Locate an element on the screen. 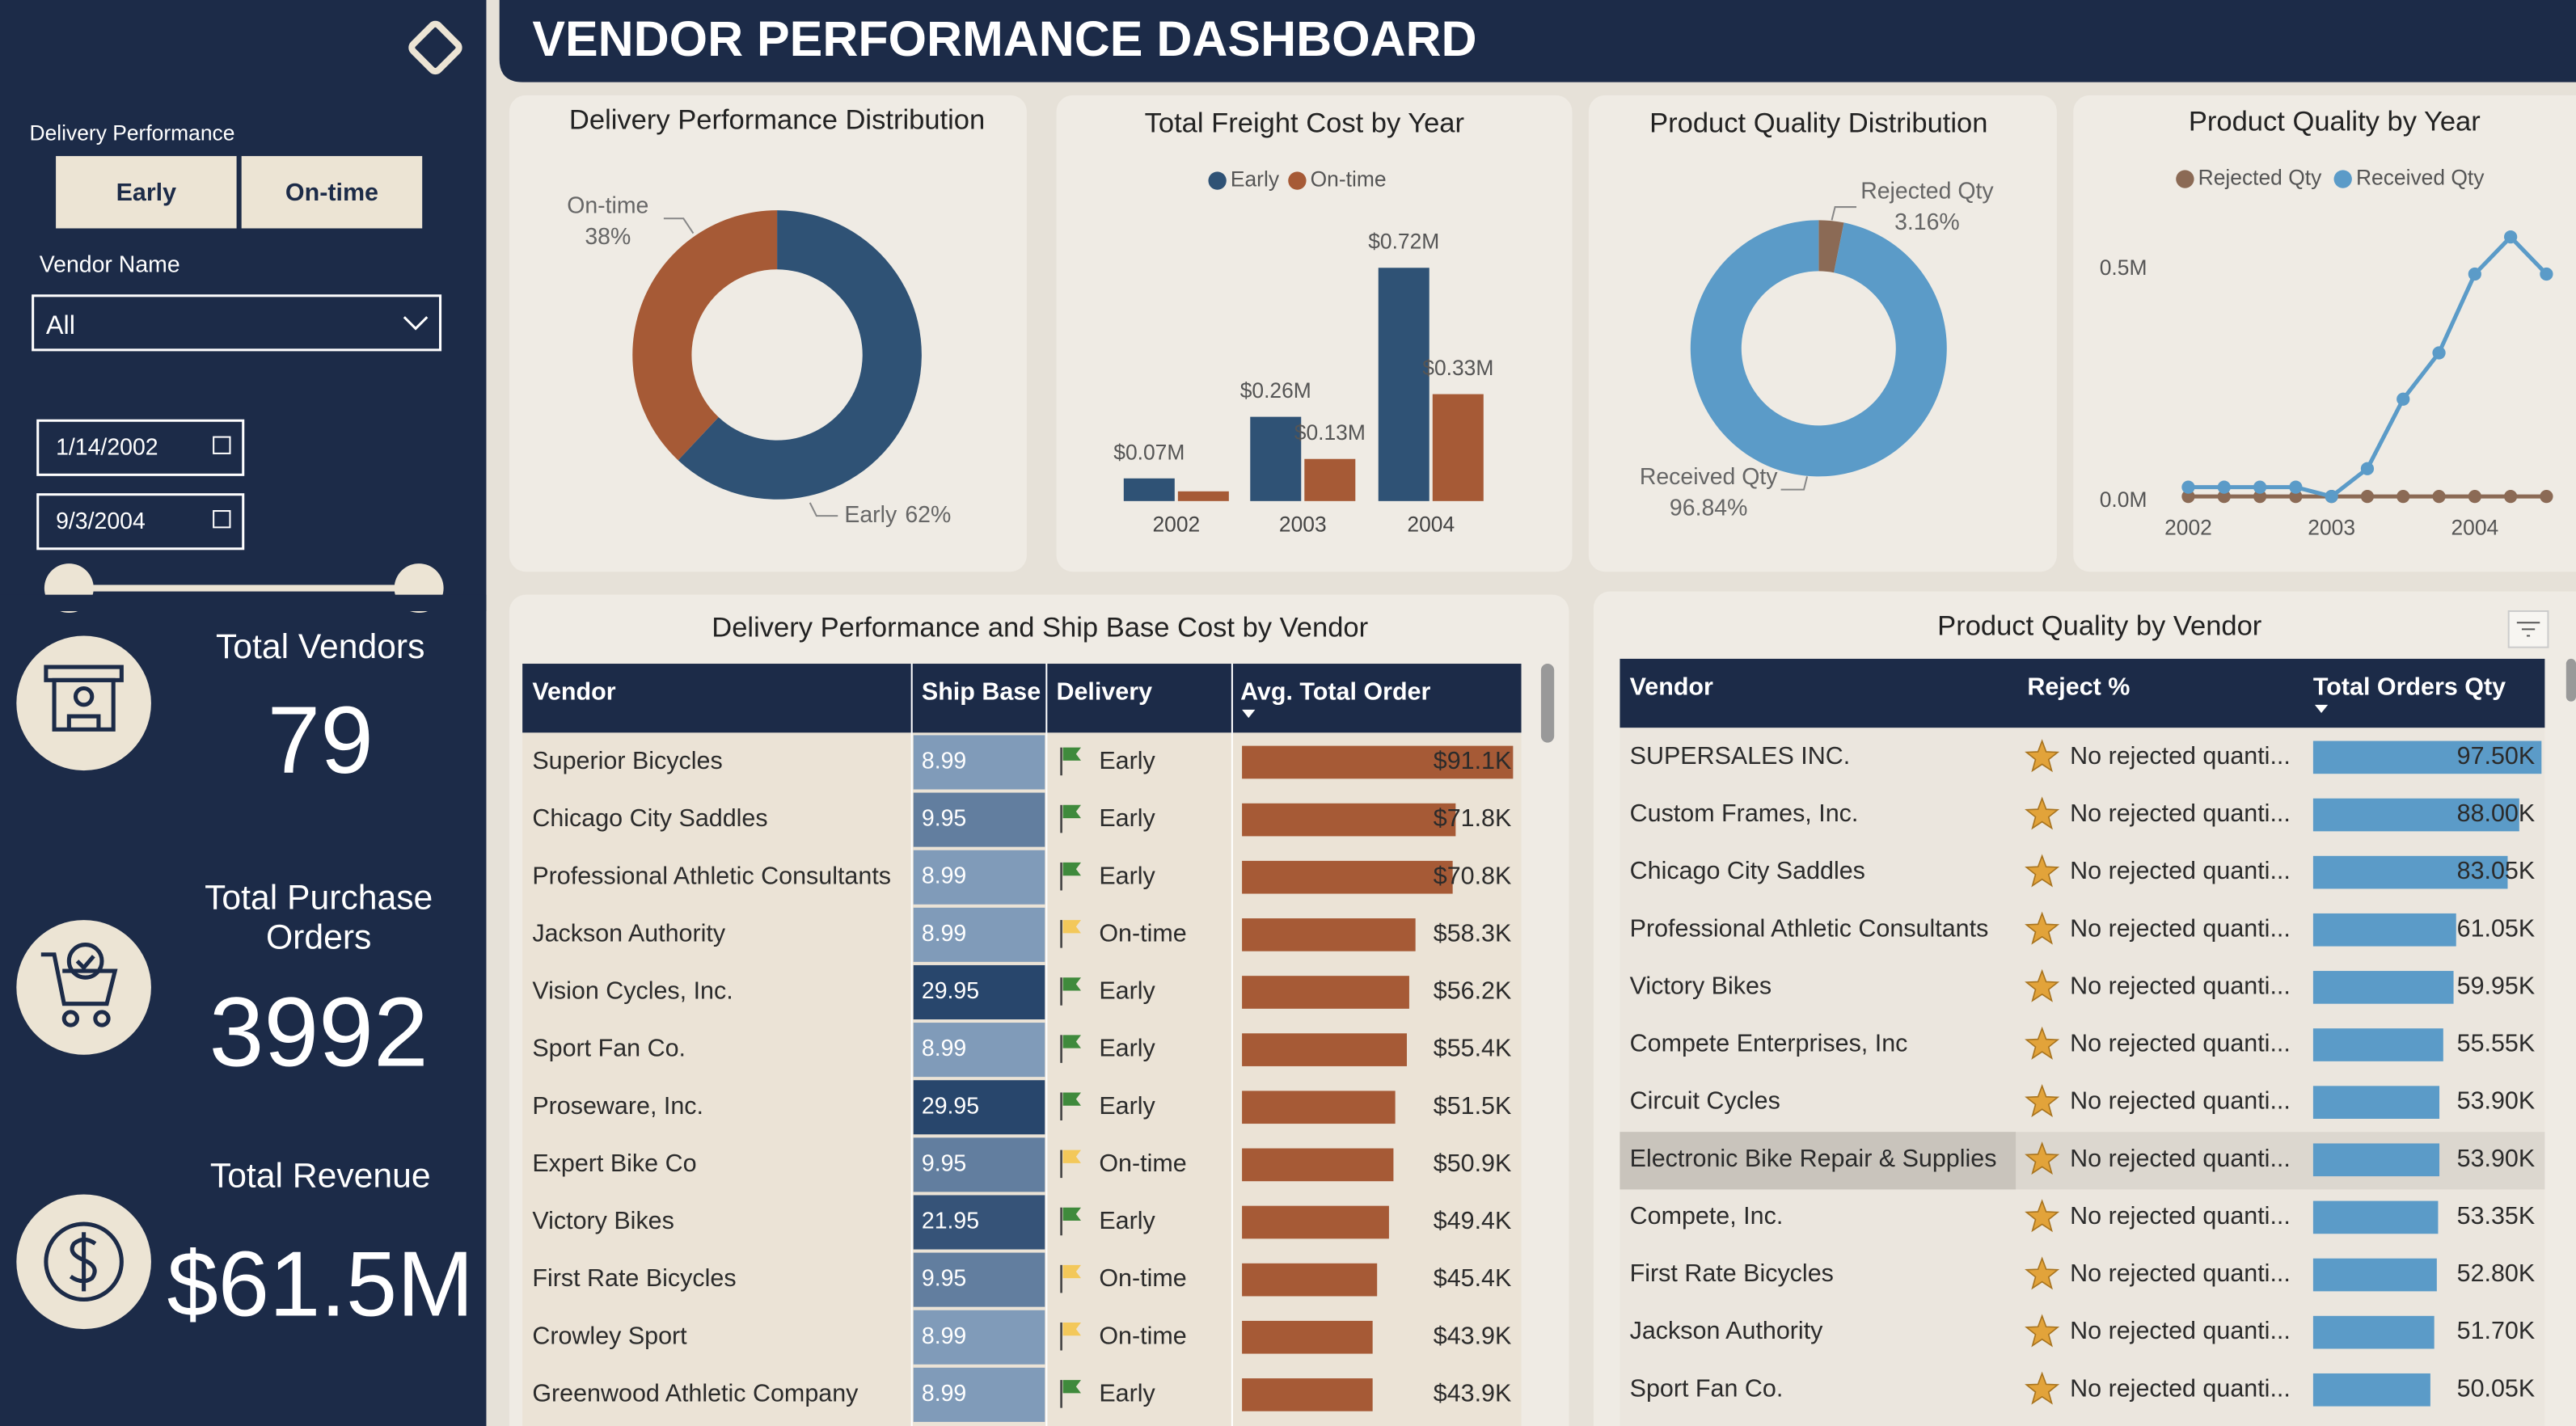  y-tick-label: 0.0M is located at coordinates (2123, 499).